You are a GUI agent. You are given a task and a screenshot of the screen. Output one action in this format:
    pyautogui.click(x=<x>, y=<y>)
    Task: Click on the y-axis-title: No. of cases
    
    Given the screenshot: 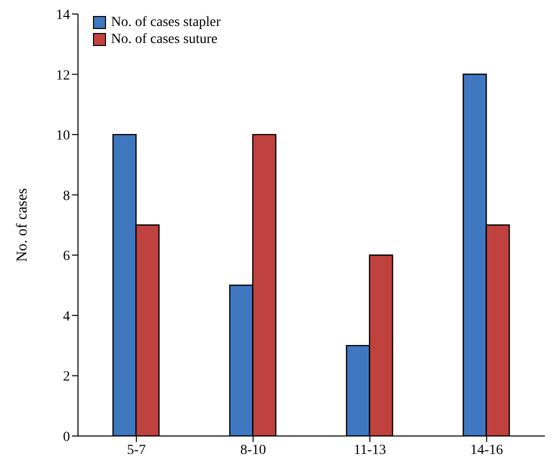 What is the action you would take?
    pyautogui.click(x=22, y=225)
    